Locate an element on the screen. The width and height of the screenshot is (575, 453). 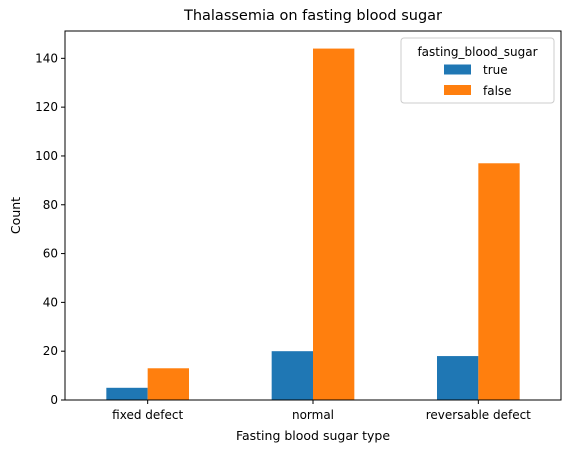
x-tick-label: normal is located at coordinates (313, 415).